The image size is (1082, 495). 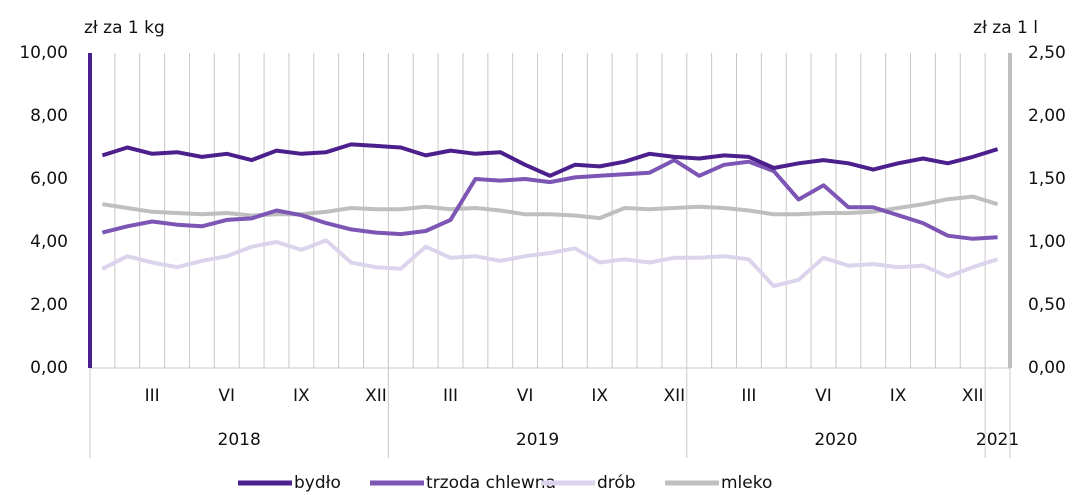 What do you see at coordinates (1047, 116) in the screenshot?
I see `y2-tick-label: 2,00` at bounding box center [1047, 116].